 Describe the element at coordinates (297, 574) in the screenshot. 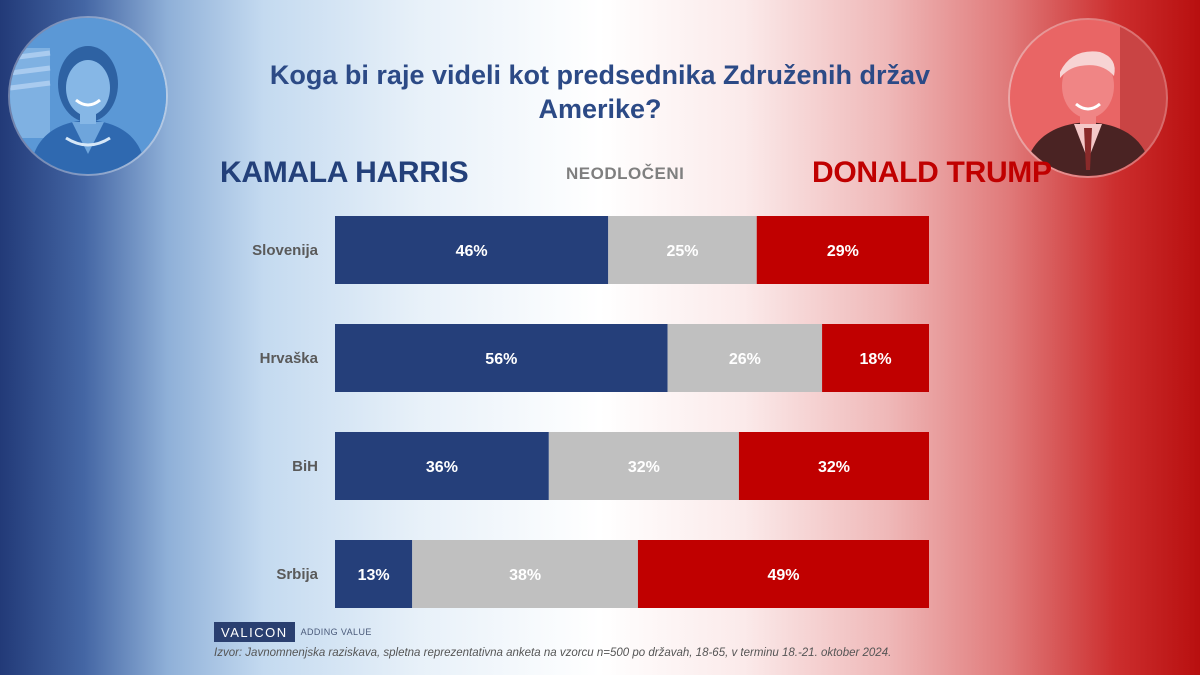

I see `category-label: Srbija` at that location.